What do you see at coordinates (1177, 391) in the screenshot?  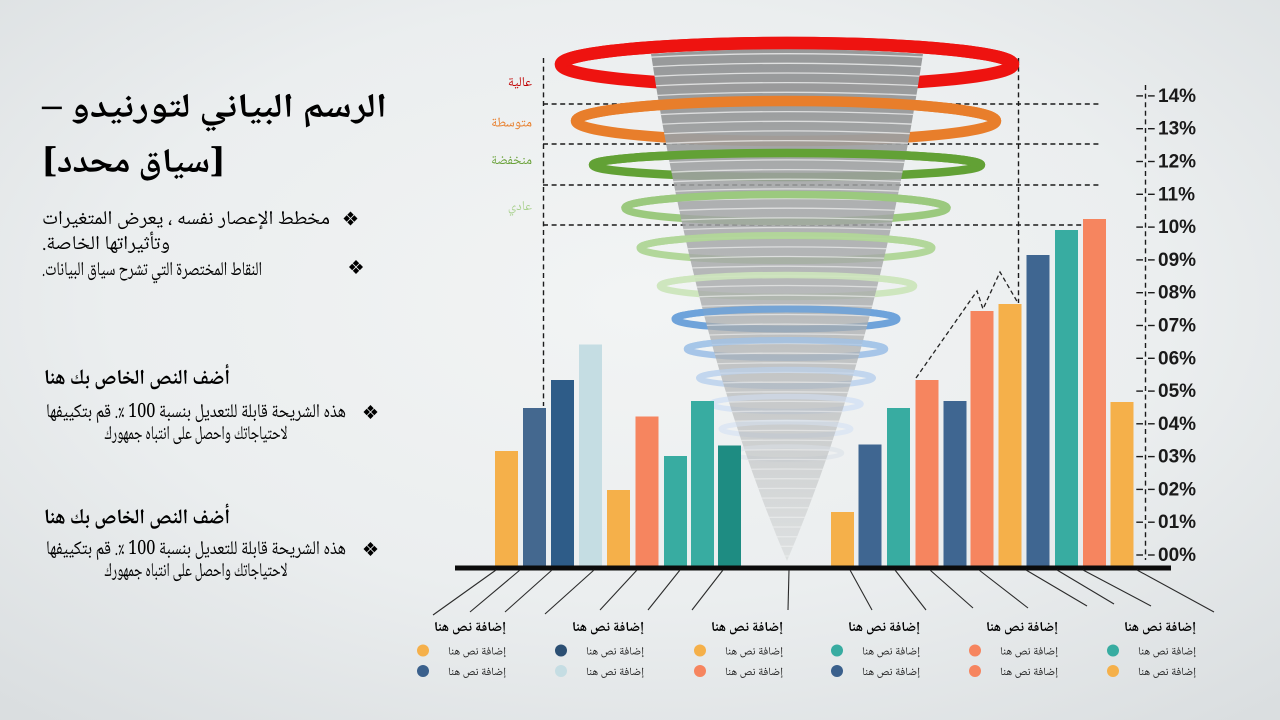 I see `svg-text: 05%` at bounding box center [1177, 391].